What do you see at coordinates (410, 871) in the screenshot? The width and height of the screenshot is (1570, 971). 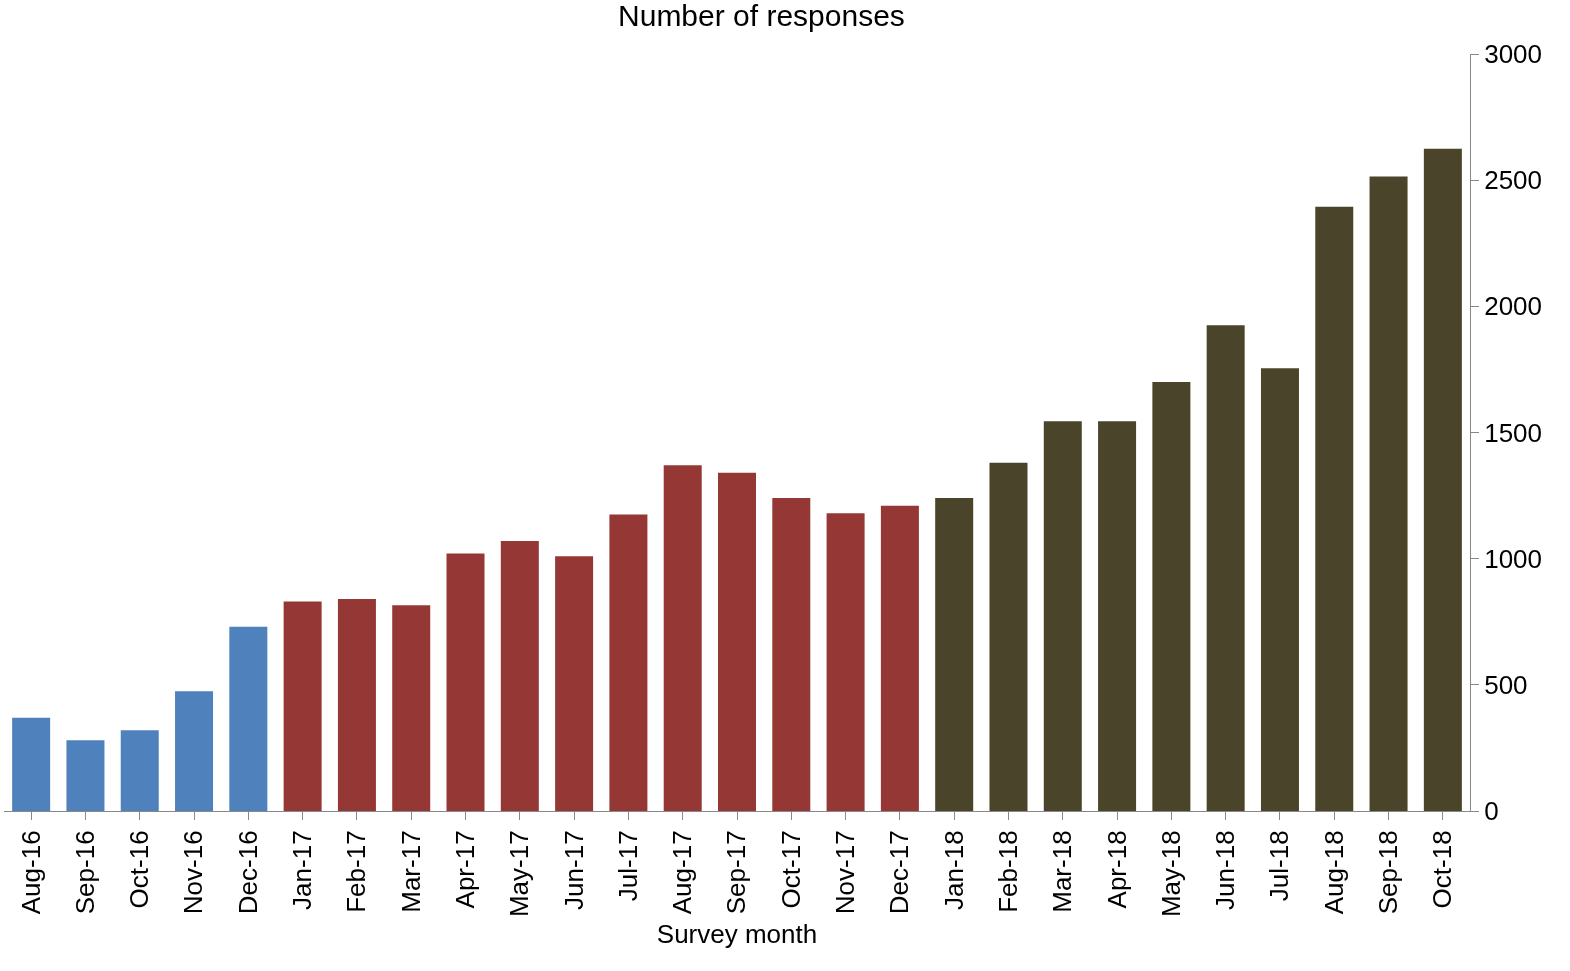 I see `x-tick-label: Mar-17` at bounding box center [410, 871].